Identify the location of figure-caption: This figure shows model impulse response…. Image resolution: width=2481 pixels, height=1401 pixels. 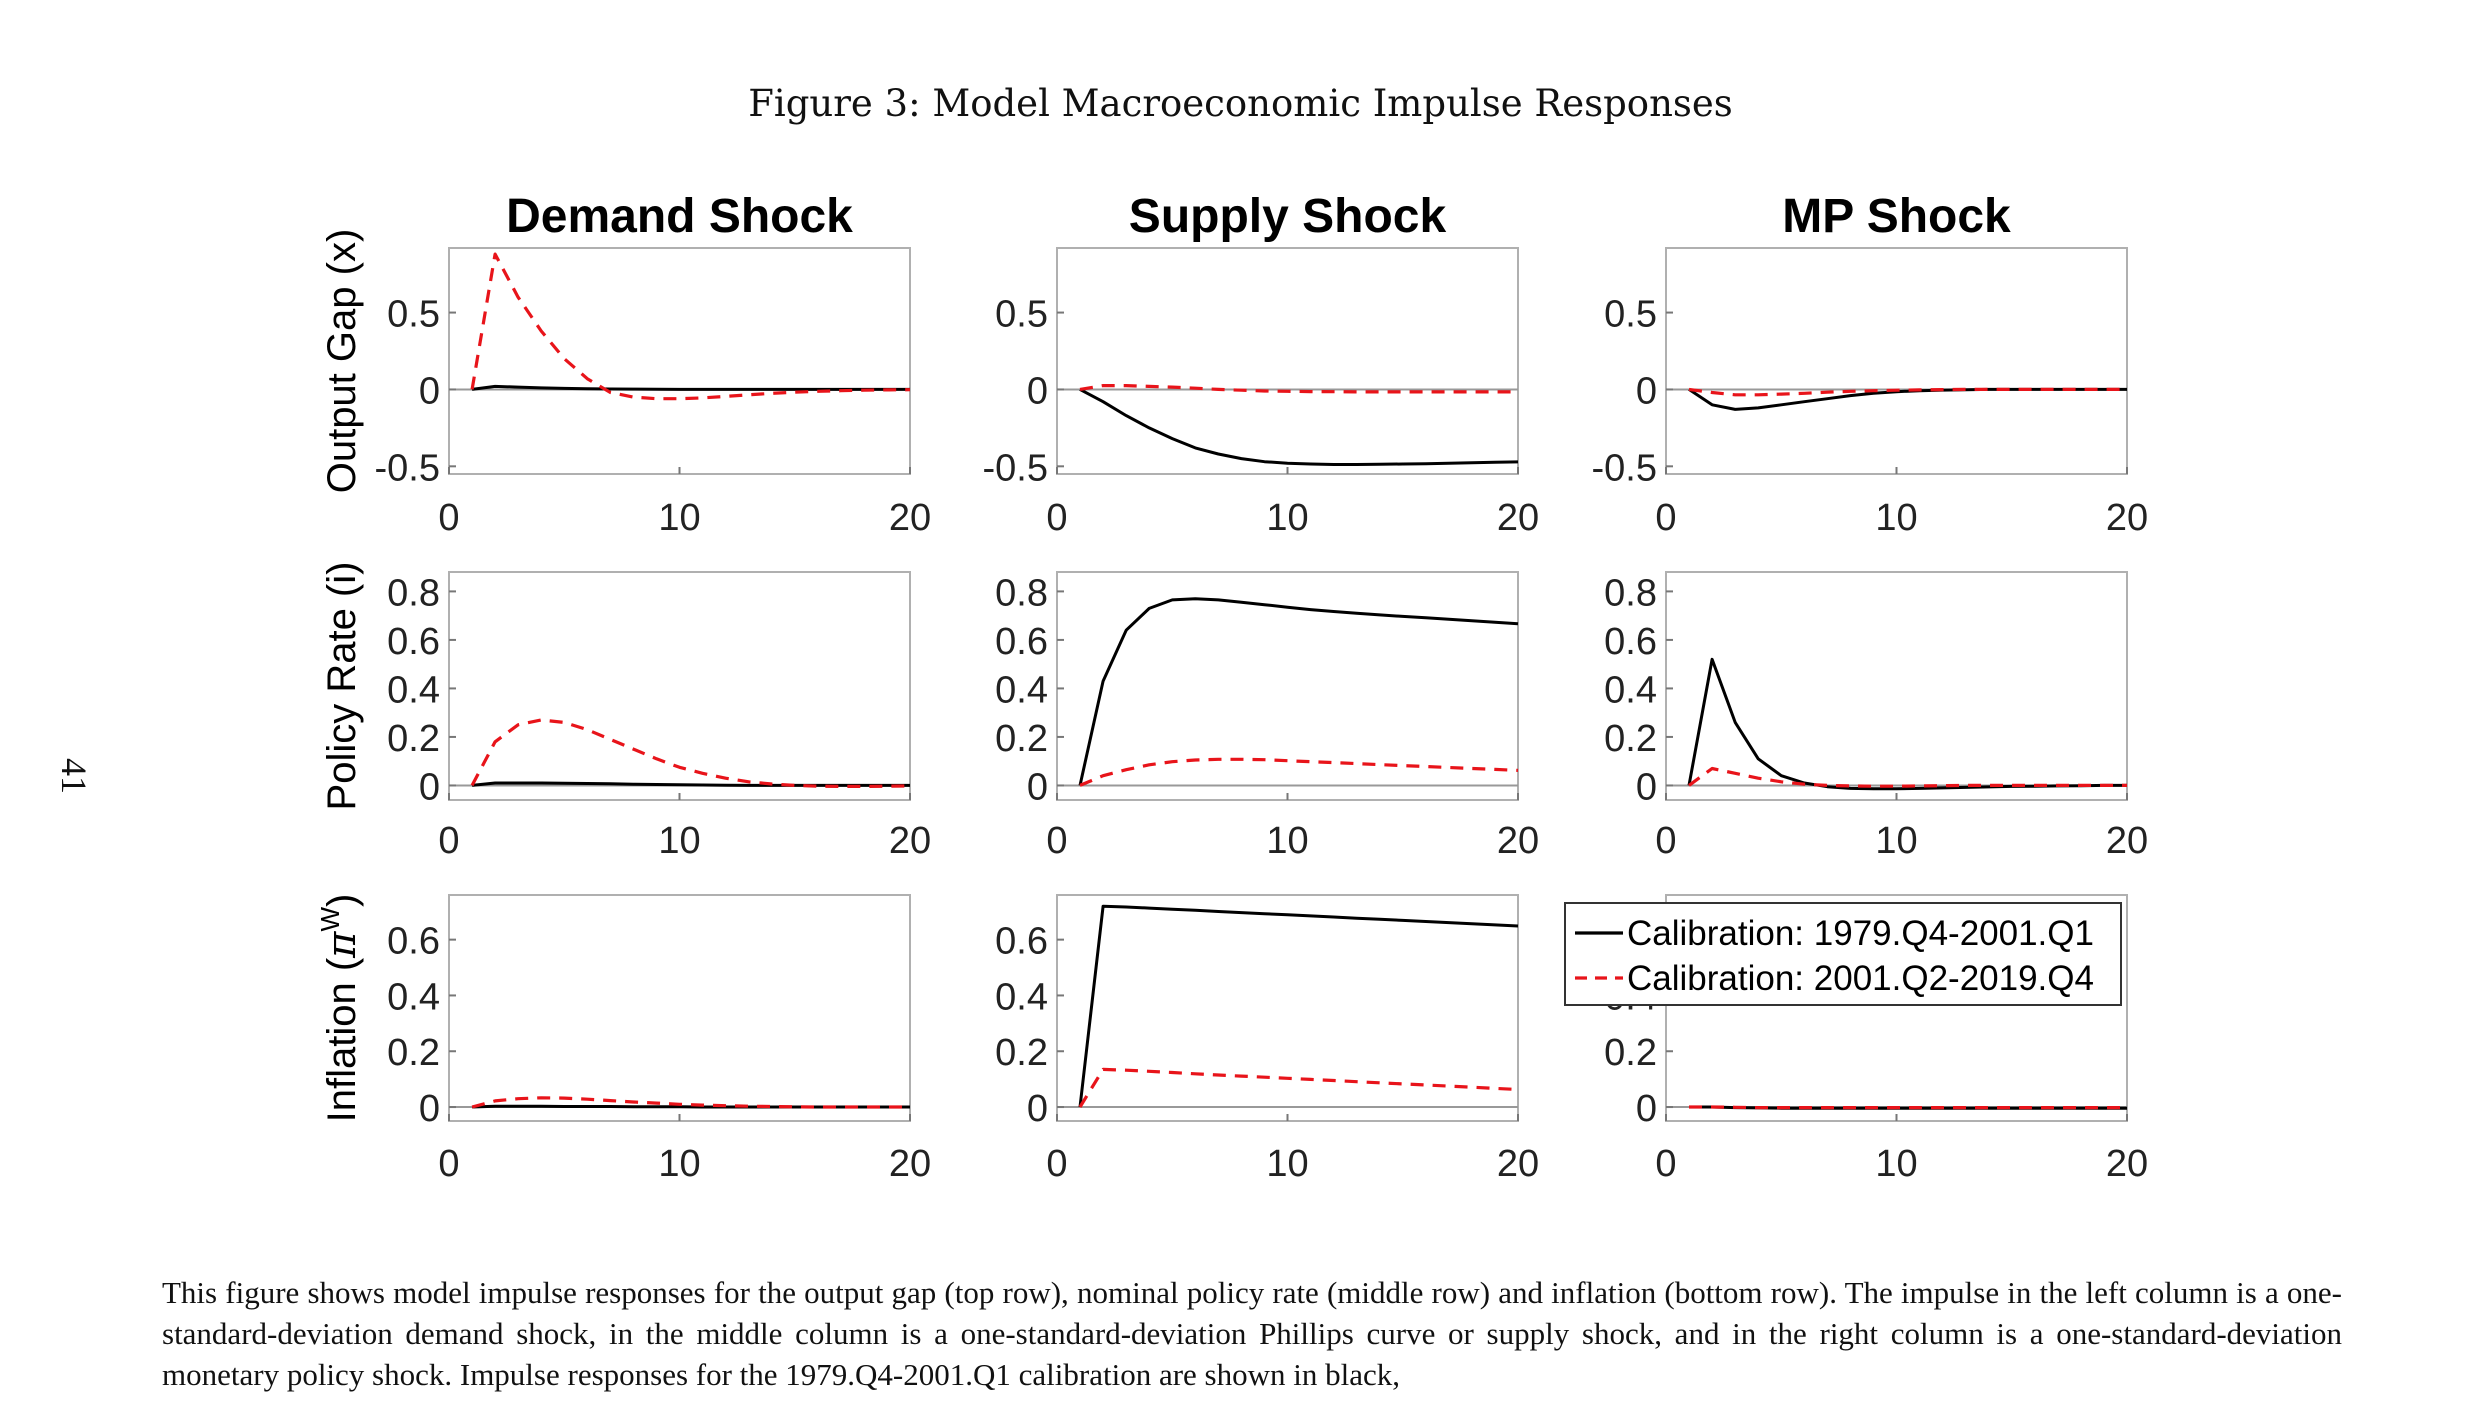
(1252, 1333).